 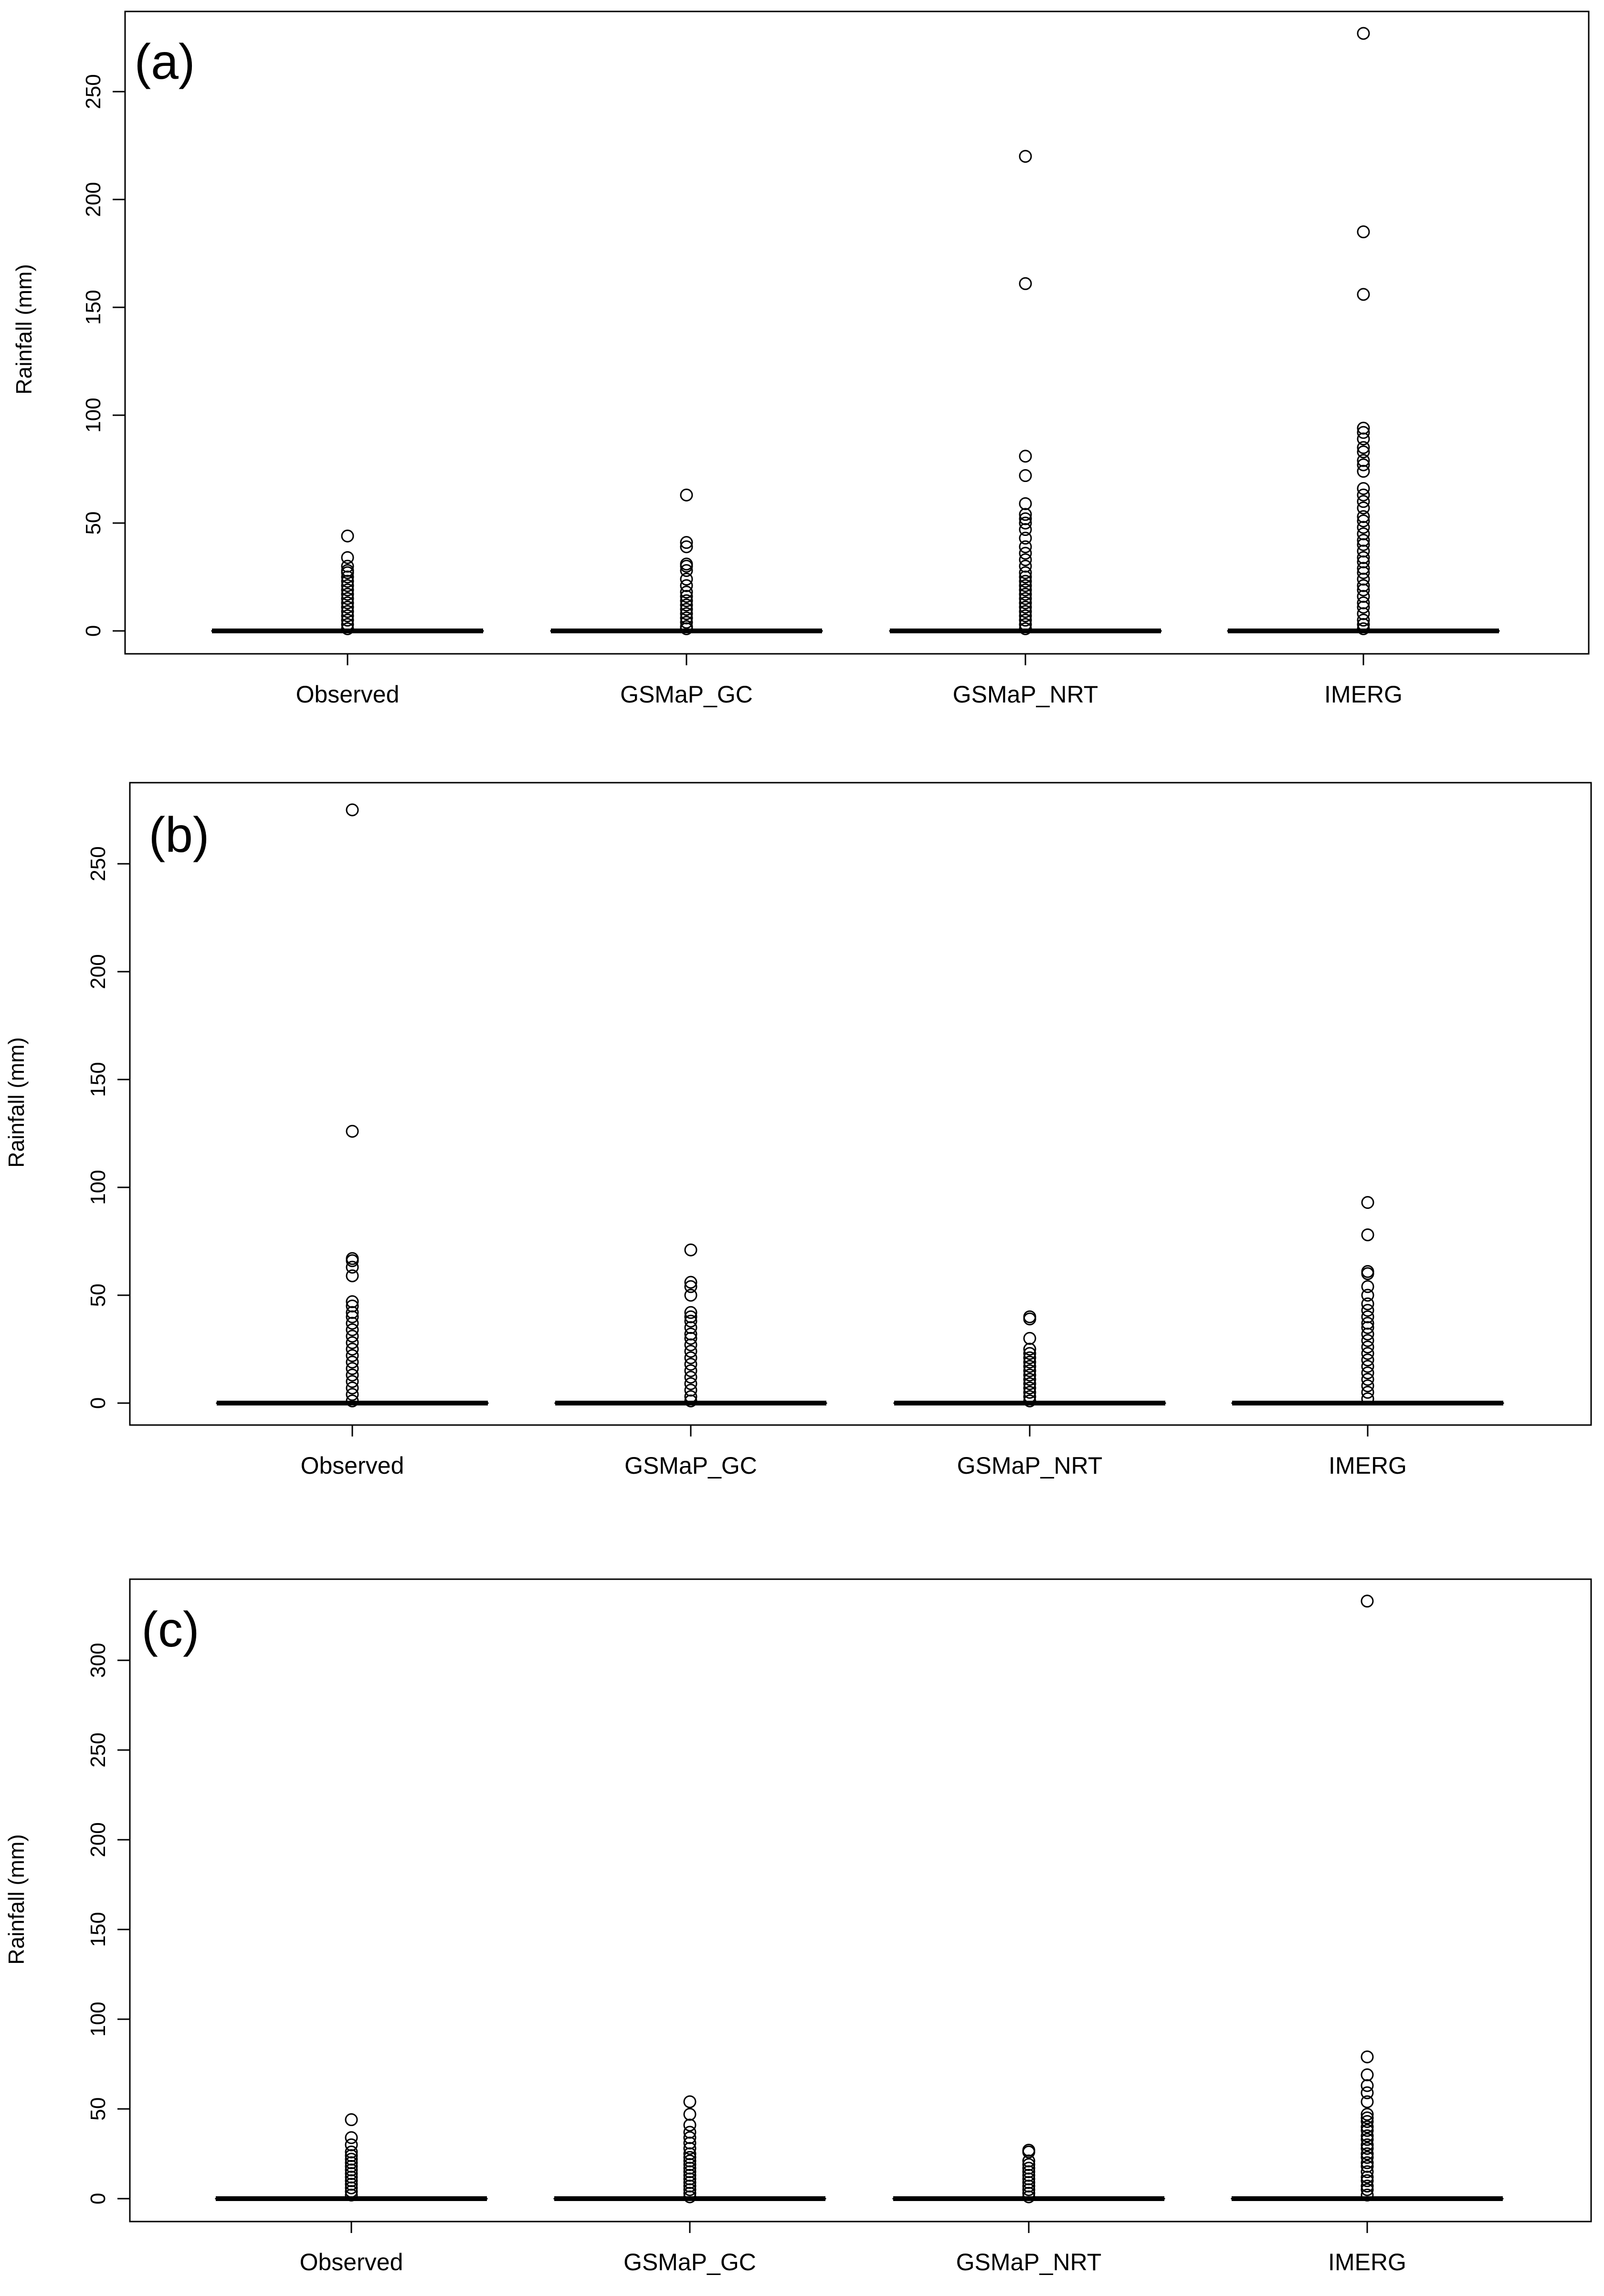 What do you see at coordinates (352, 2262) in the screenshot?
I see `panel-c-category-label-observed: Observed` at bounding box center [352, 2262].